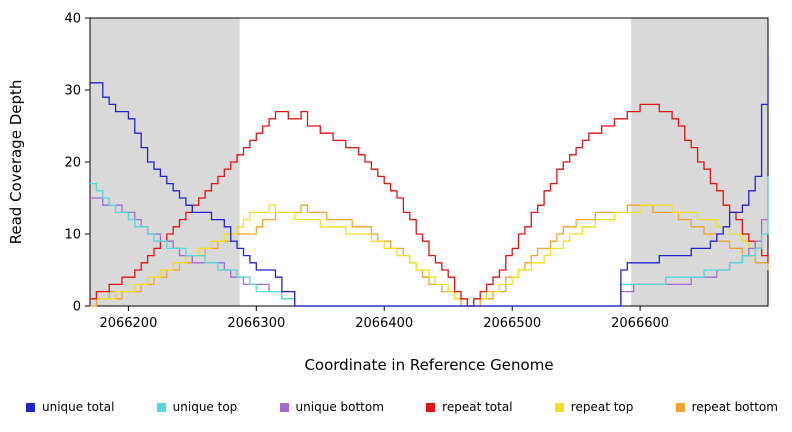 This screenshot has height=432, width=792. I want to click on y-tick-label: 10, so click(72, 235).